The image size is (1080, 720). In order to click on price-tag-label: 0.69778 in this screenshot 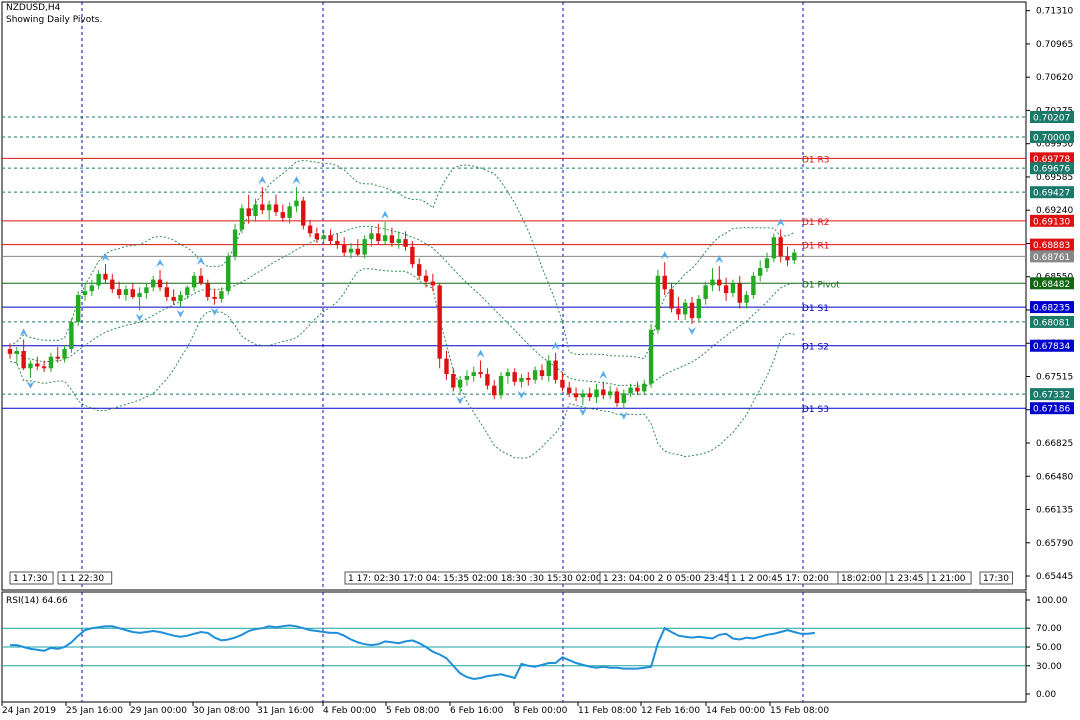, I will do `click(1051, 160)`.